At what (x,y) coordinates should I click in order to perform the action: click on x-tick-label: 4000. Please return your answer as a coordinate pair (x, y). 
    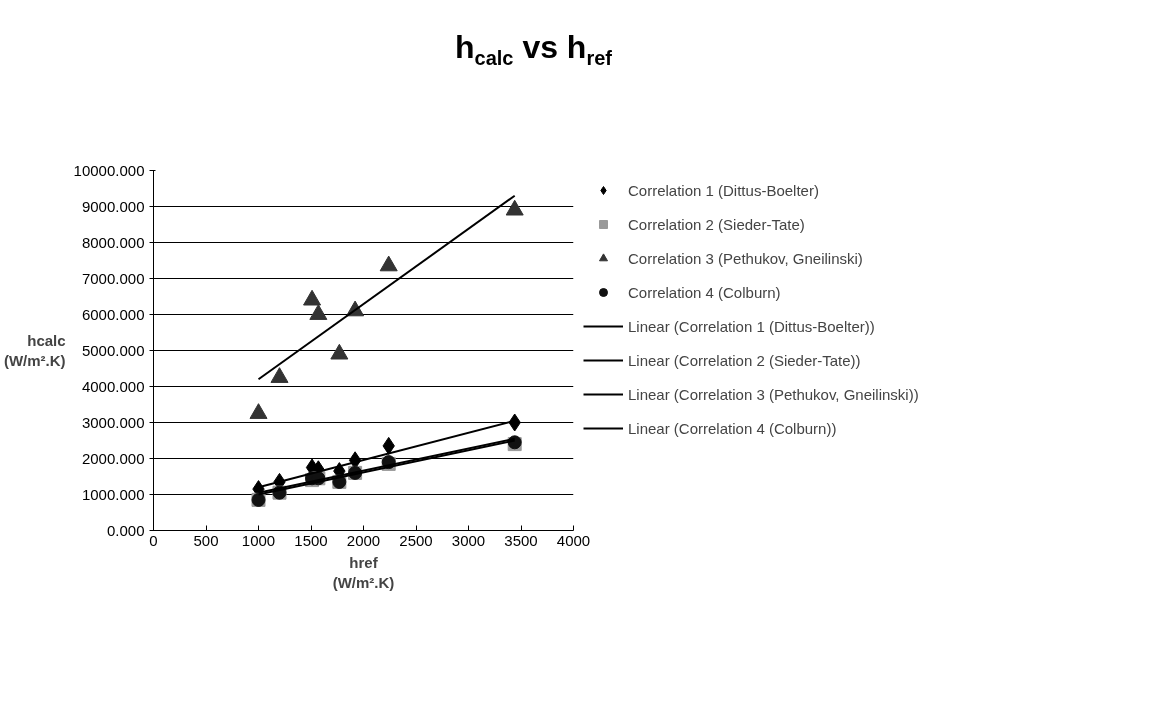
    Looking at the image, I should click on (573, 540).